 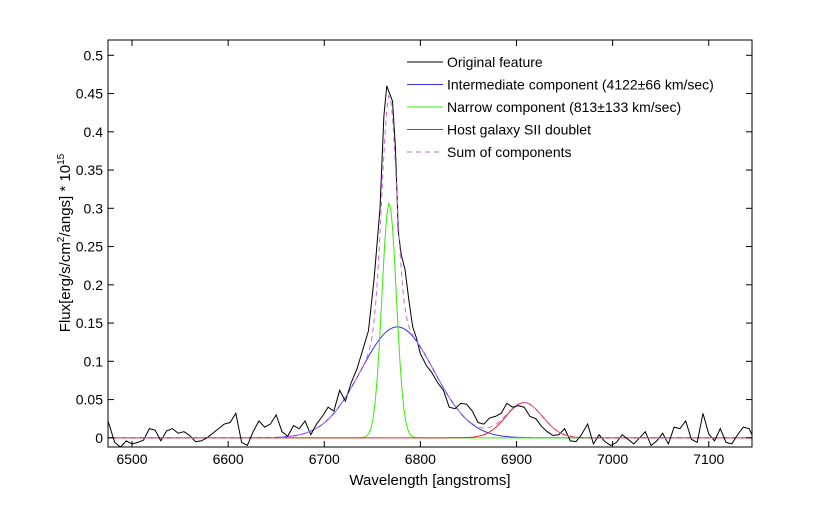 I want to click on x-tick-label: 7100, so click(x=708, y=459).